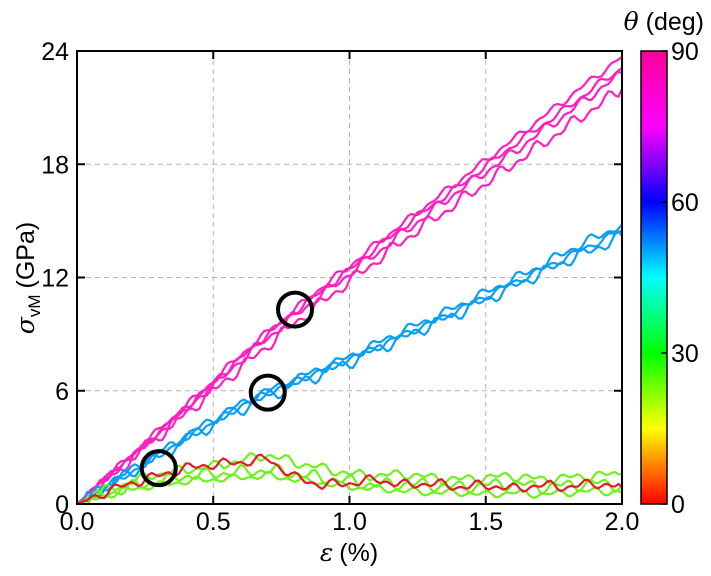 The width and height of the screenshot is (711, 576). What do you see at coordinates (55, 52) in the screenshot?
I see `y-tick-label: 24` at bounding box center [55, 52].